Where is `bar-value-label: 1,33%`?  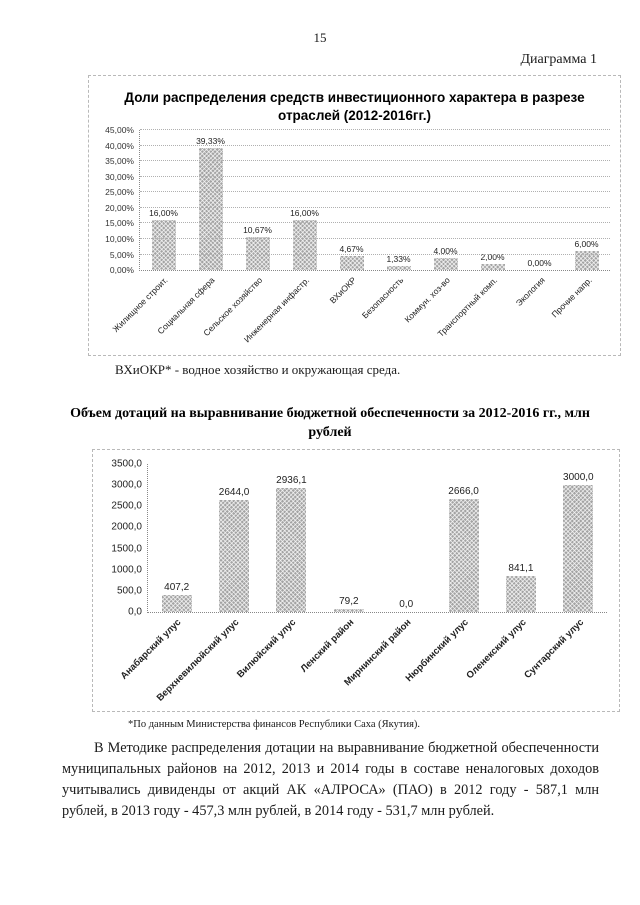 bar-value-label: 1,33% is located at coordinates (398, 258).